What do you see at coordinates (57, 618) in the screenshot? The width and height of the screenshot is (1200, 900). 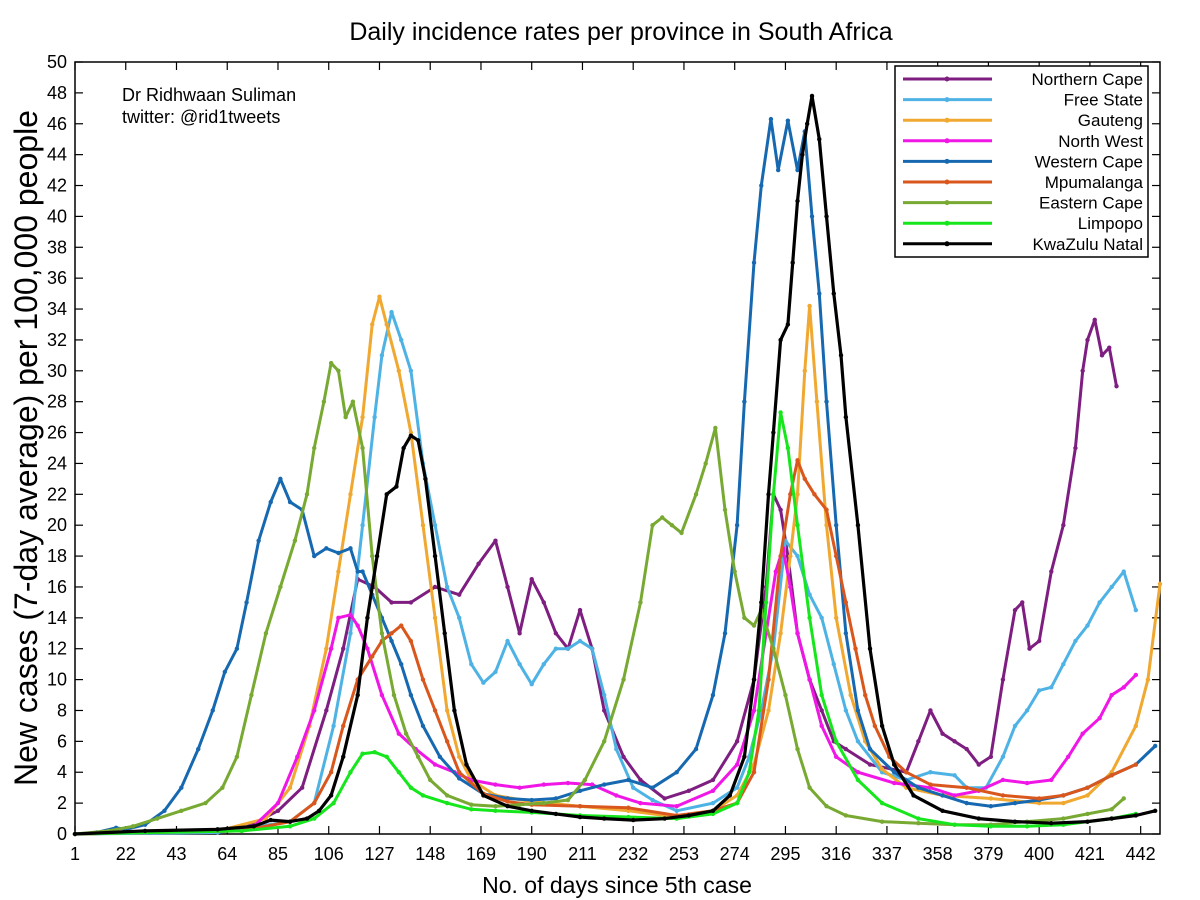 I see `y-tick-label: 14` at bounding box center [57, 618].